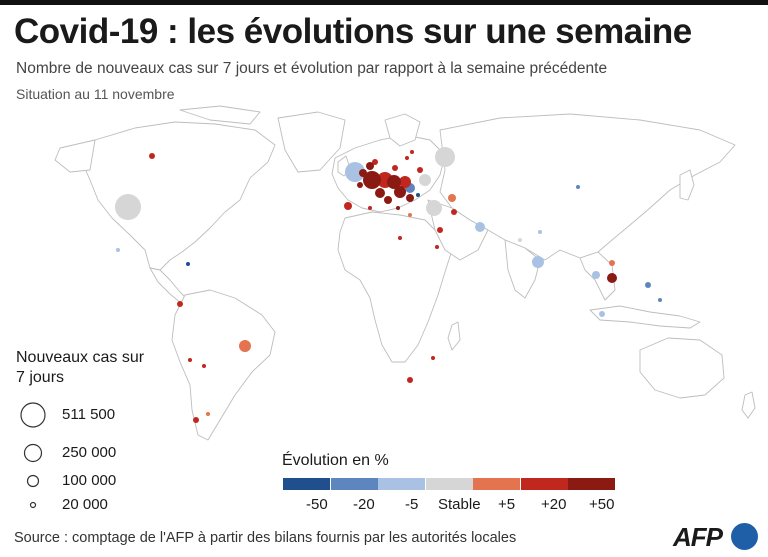  What do you see at coordinates (748, 405) in the screenshot?
I see `new-zealand-shape` at bounding box center [748, 405].